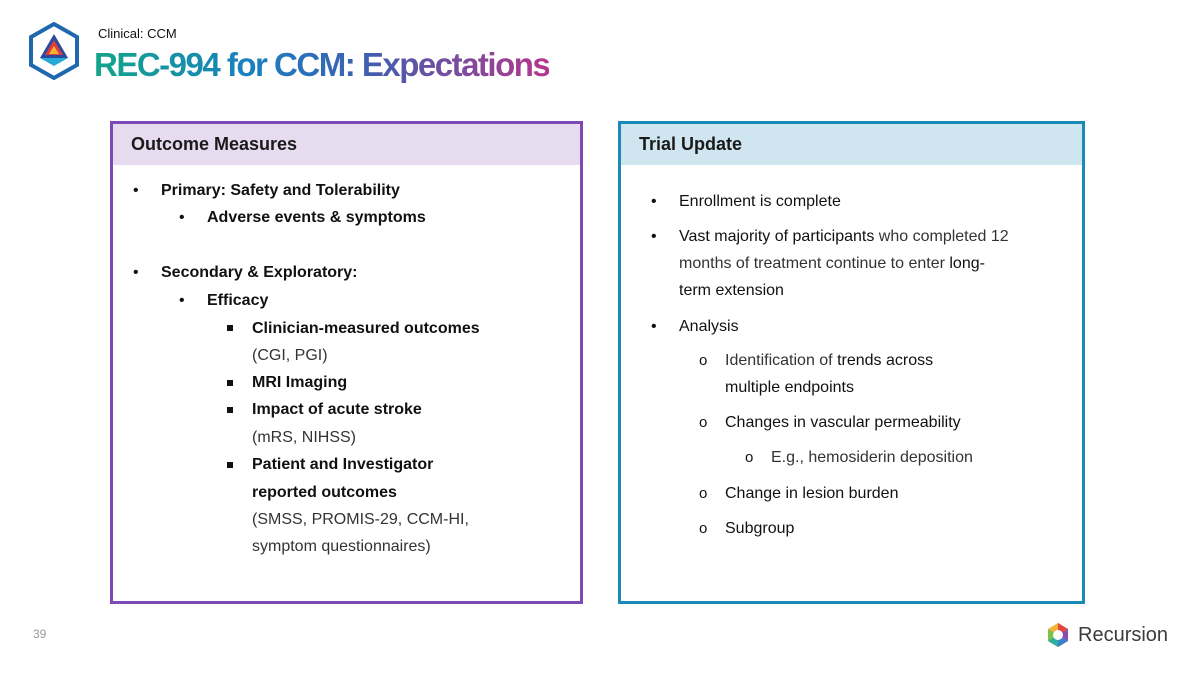  Describe the element at coordinates (341, 546) in the screenshot. I see `reported-outcomes-detail2: symptom questionnaires)` at that location.